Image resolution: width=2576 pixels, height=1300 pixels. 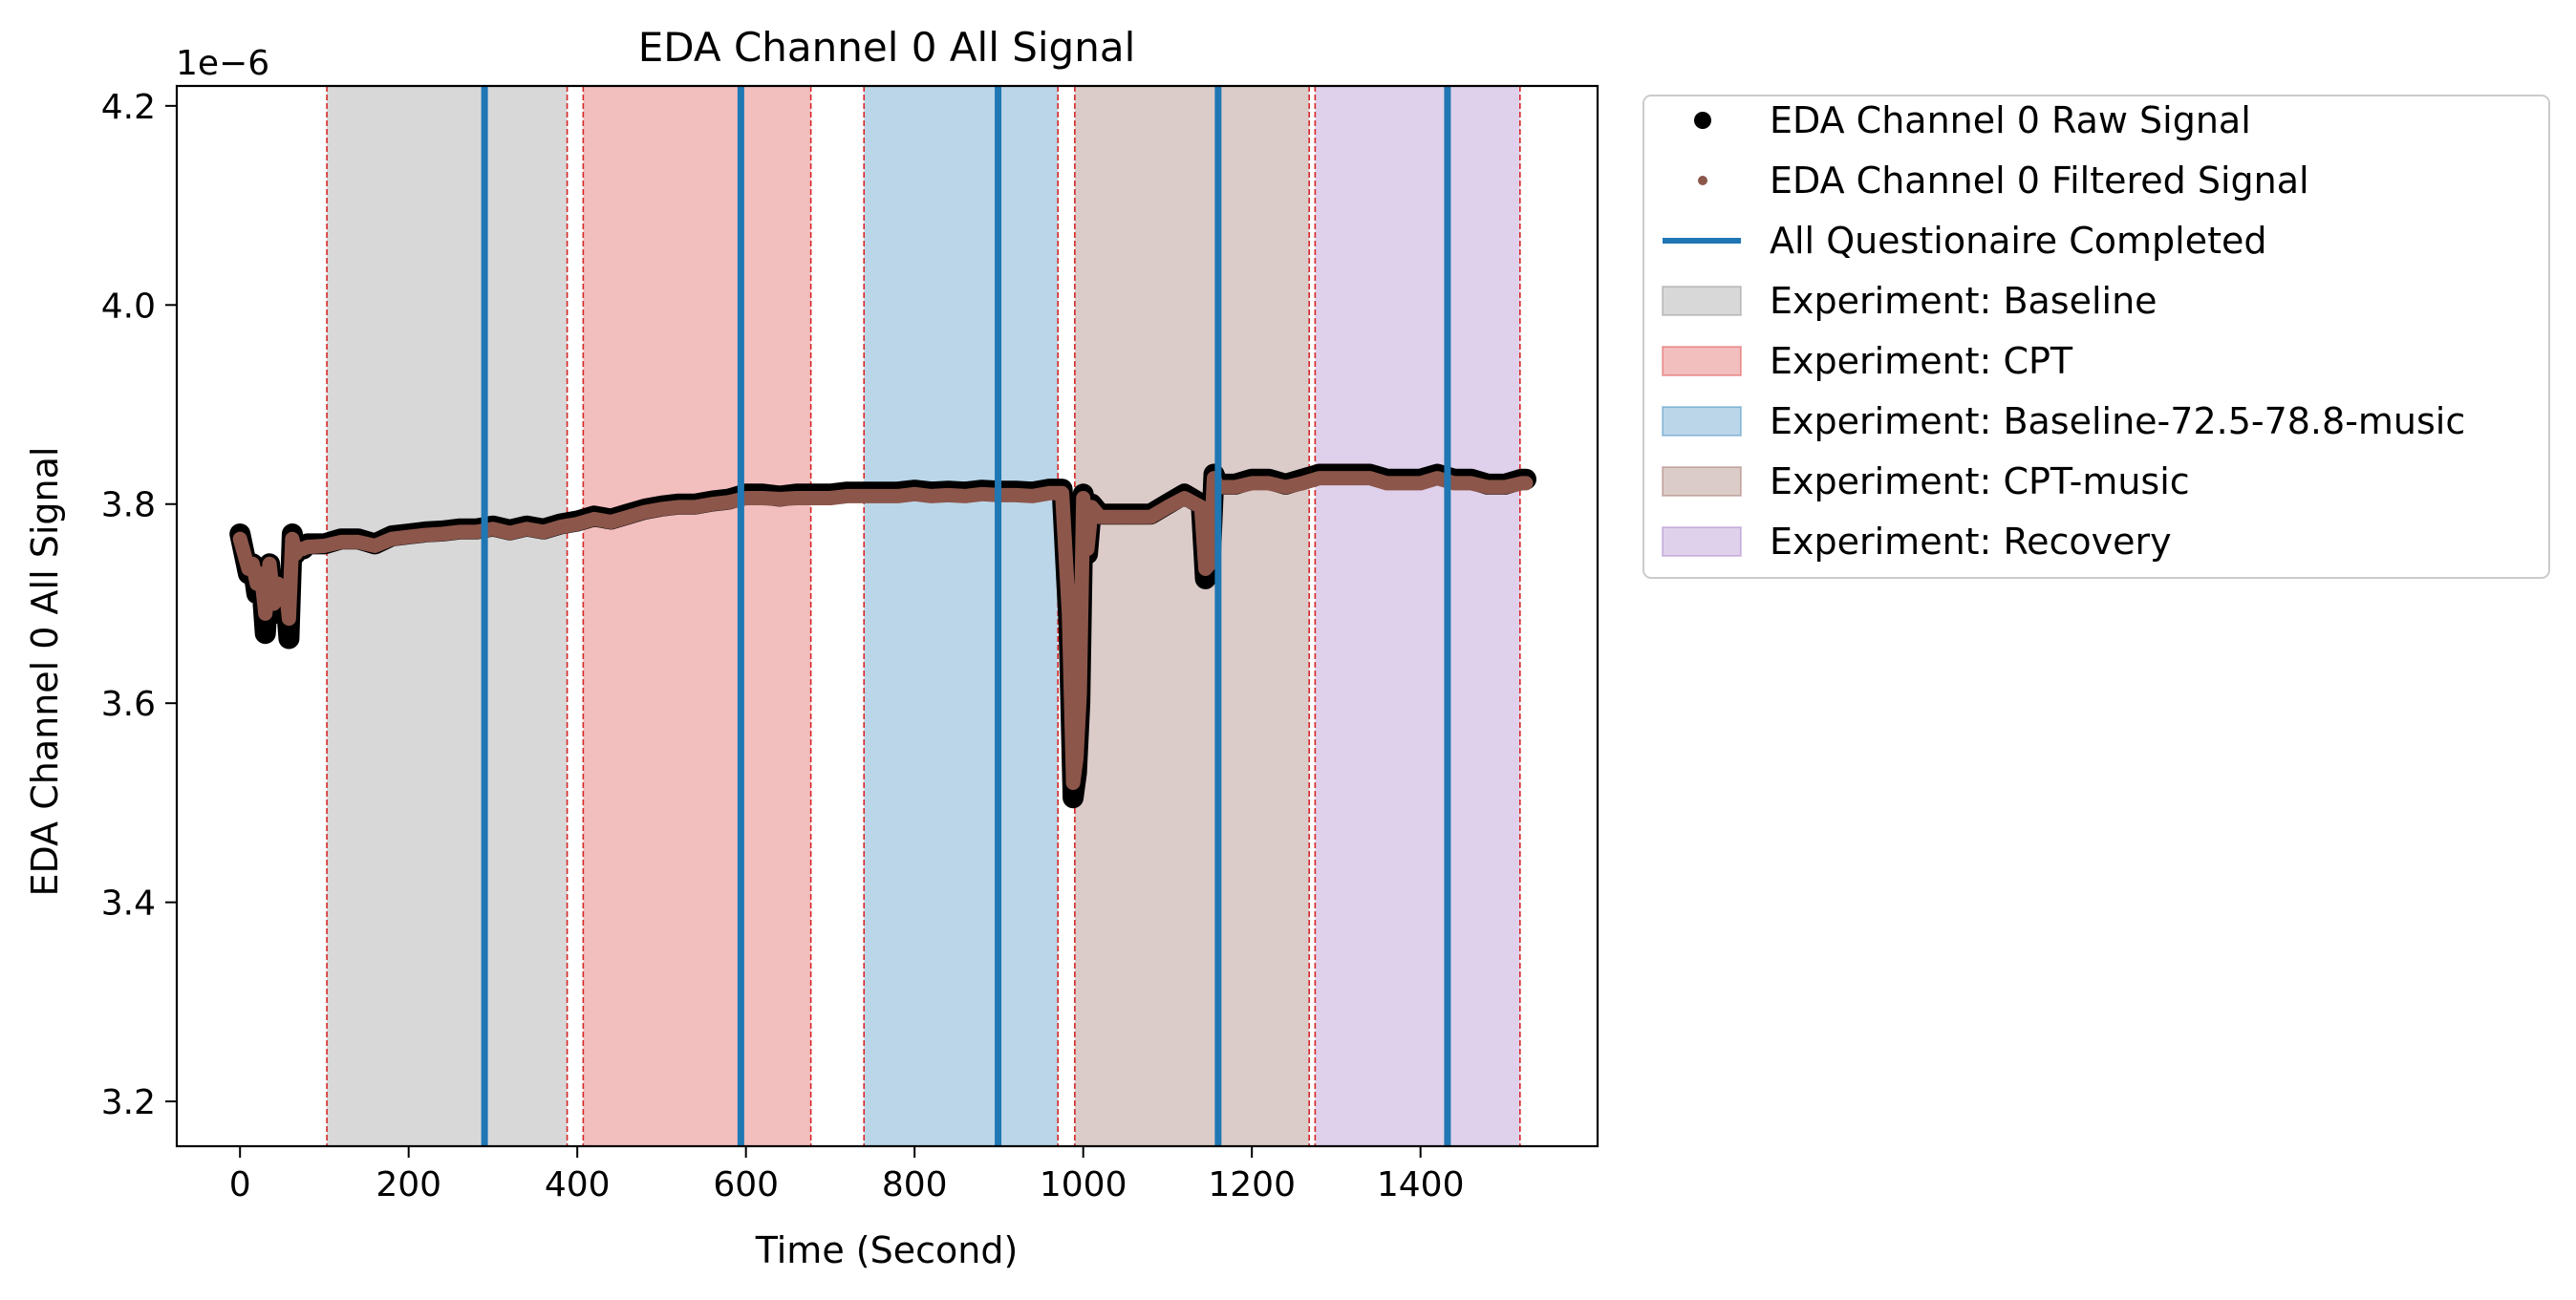 What do you see at coordinates (128, 107) in the screenshot?
I see `y-tick-label-5: 4.2` at bounding box center [128, 107].